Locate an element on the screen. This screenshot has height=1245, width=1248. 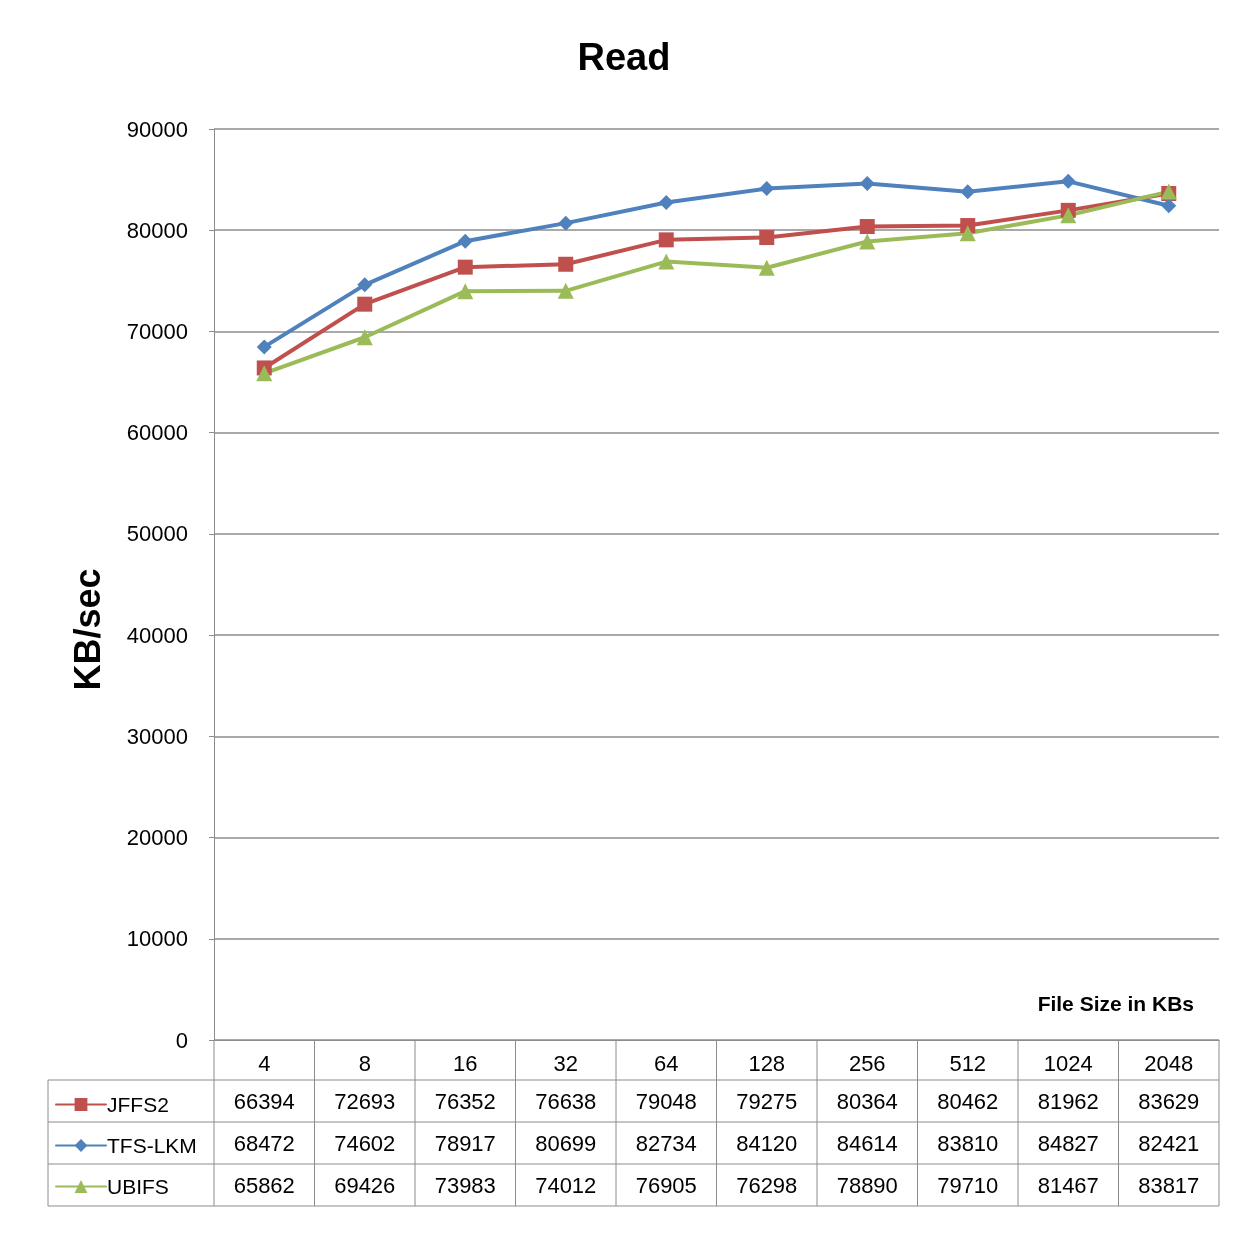
x-tick-label: 128 is located at coordinates (767, 1063).